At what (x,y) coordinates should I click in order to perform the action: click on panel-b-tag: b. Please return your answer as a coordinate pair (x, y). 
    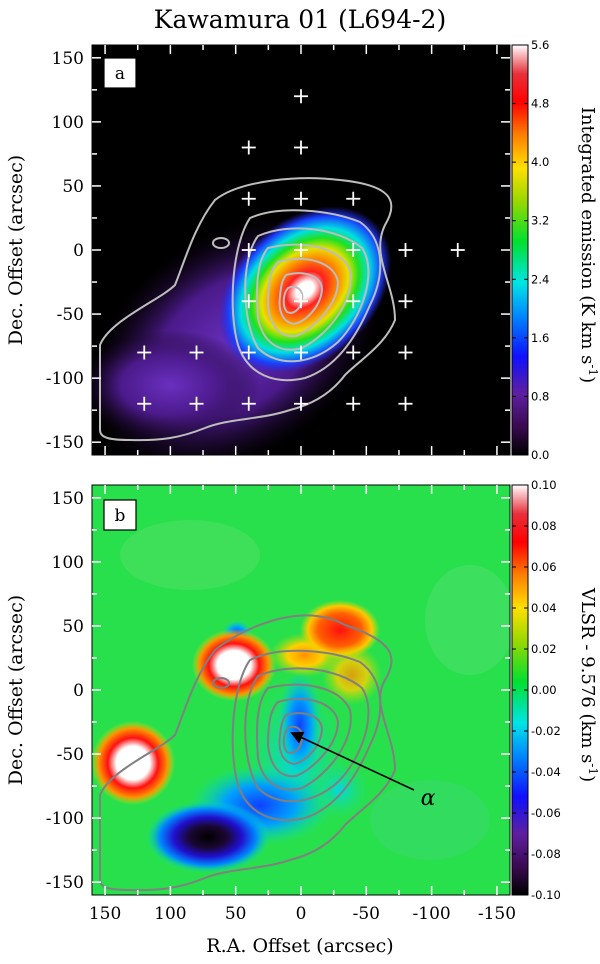
    Looking at the image, I should click on (120, 516).